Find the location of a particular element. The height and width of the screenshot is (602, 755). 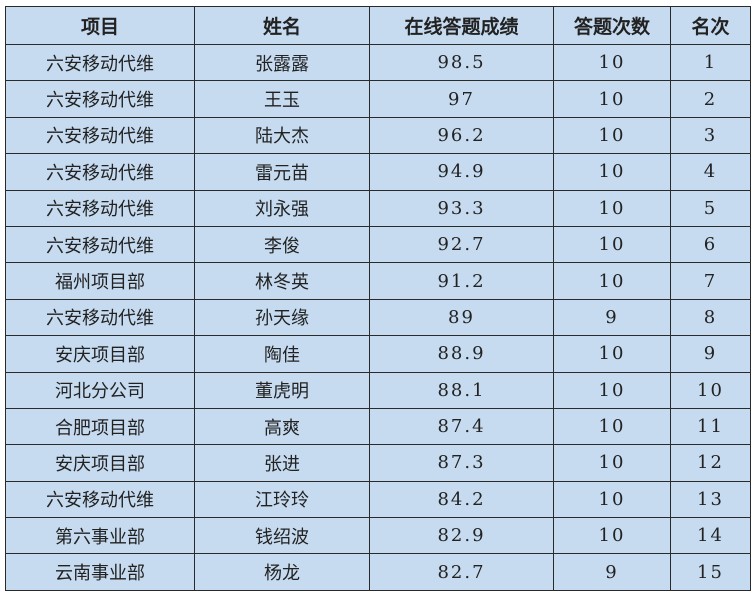

cell-name: 董虎明 is located at coordinates (282, 390).